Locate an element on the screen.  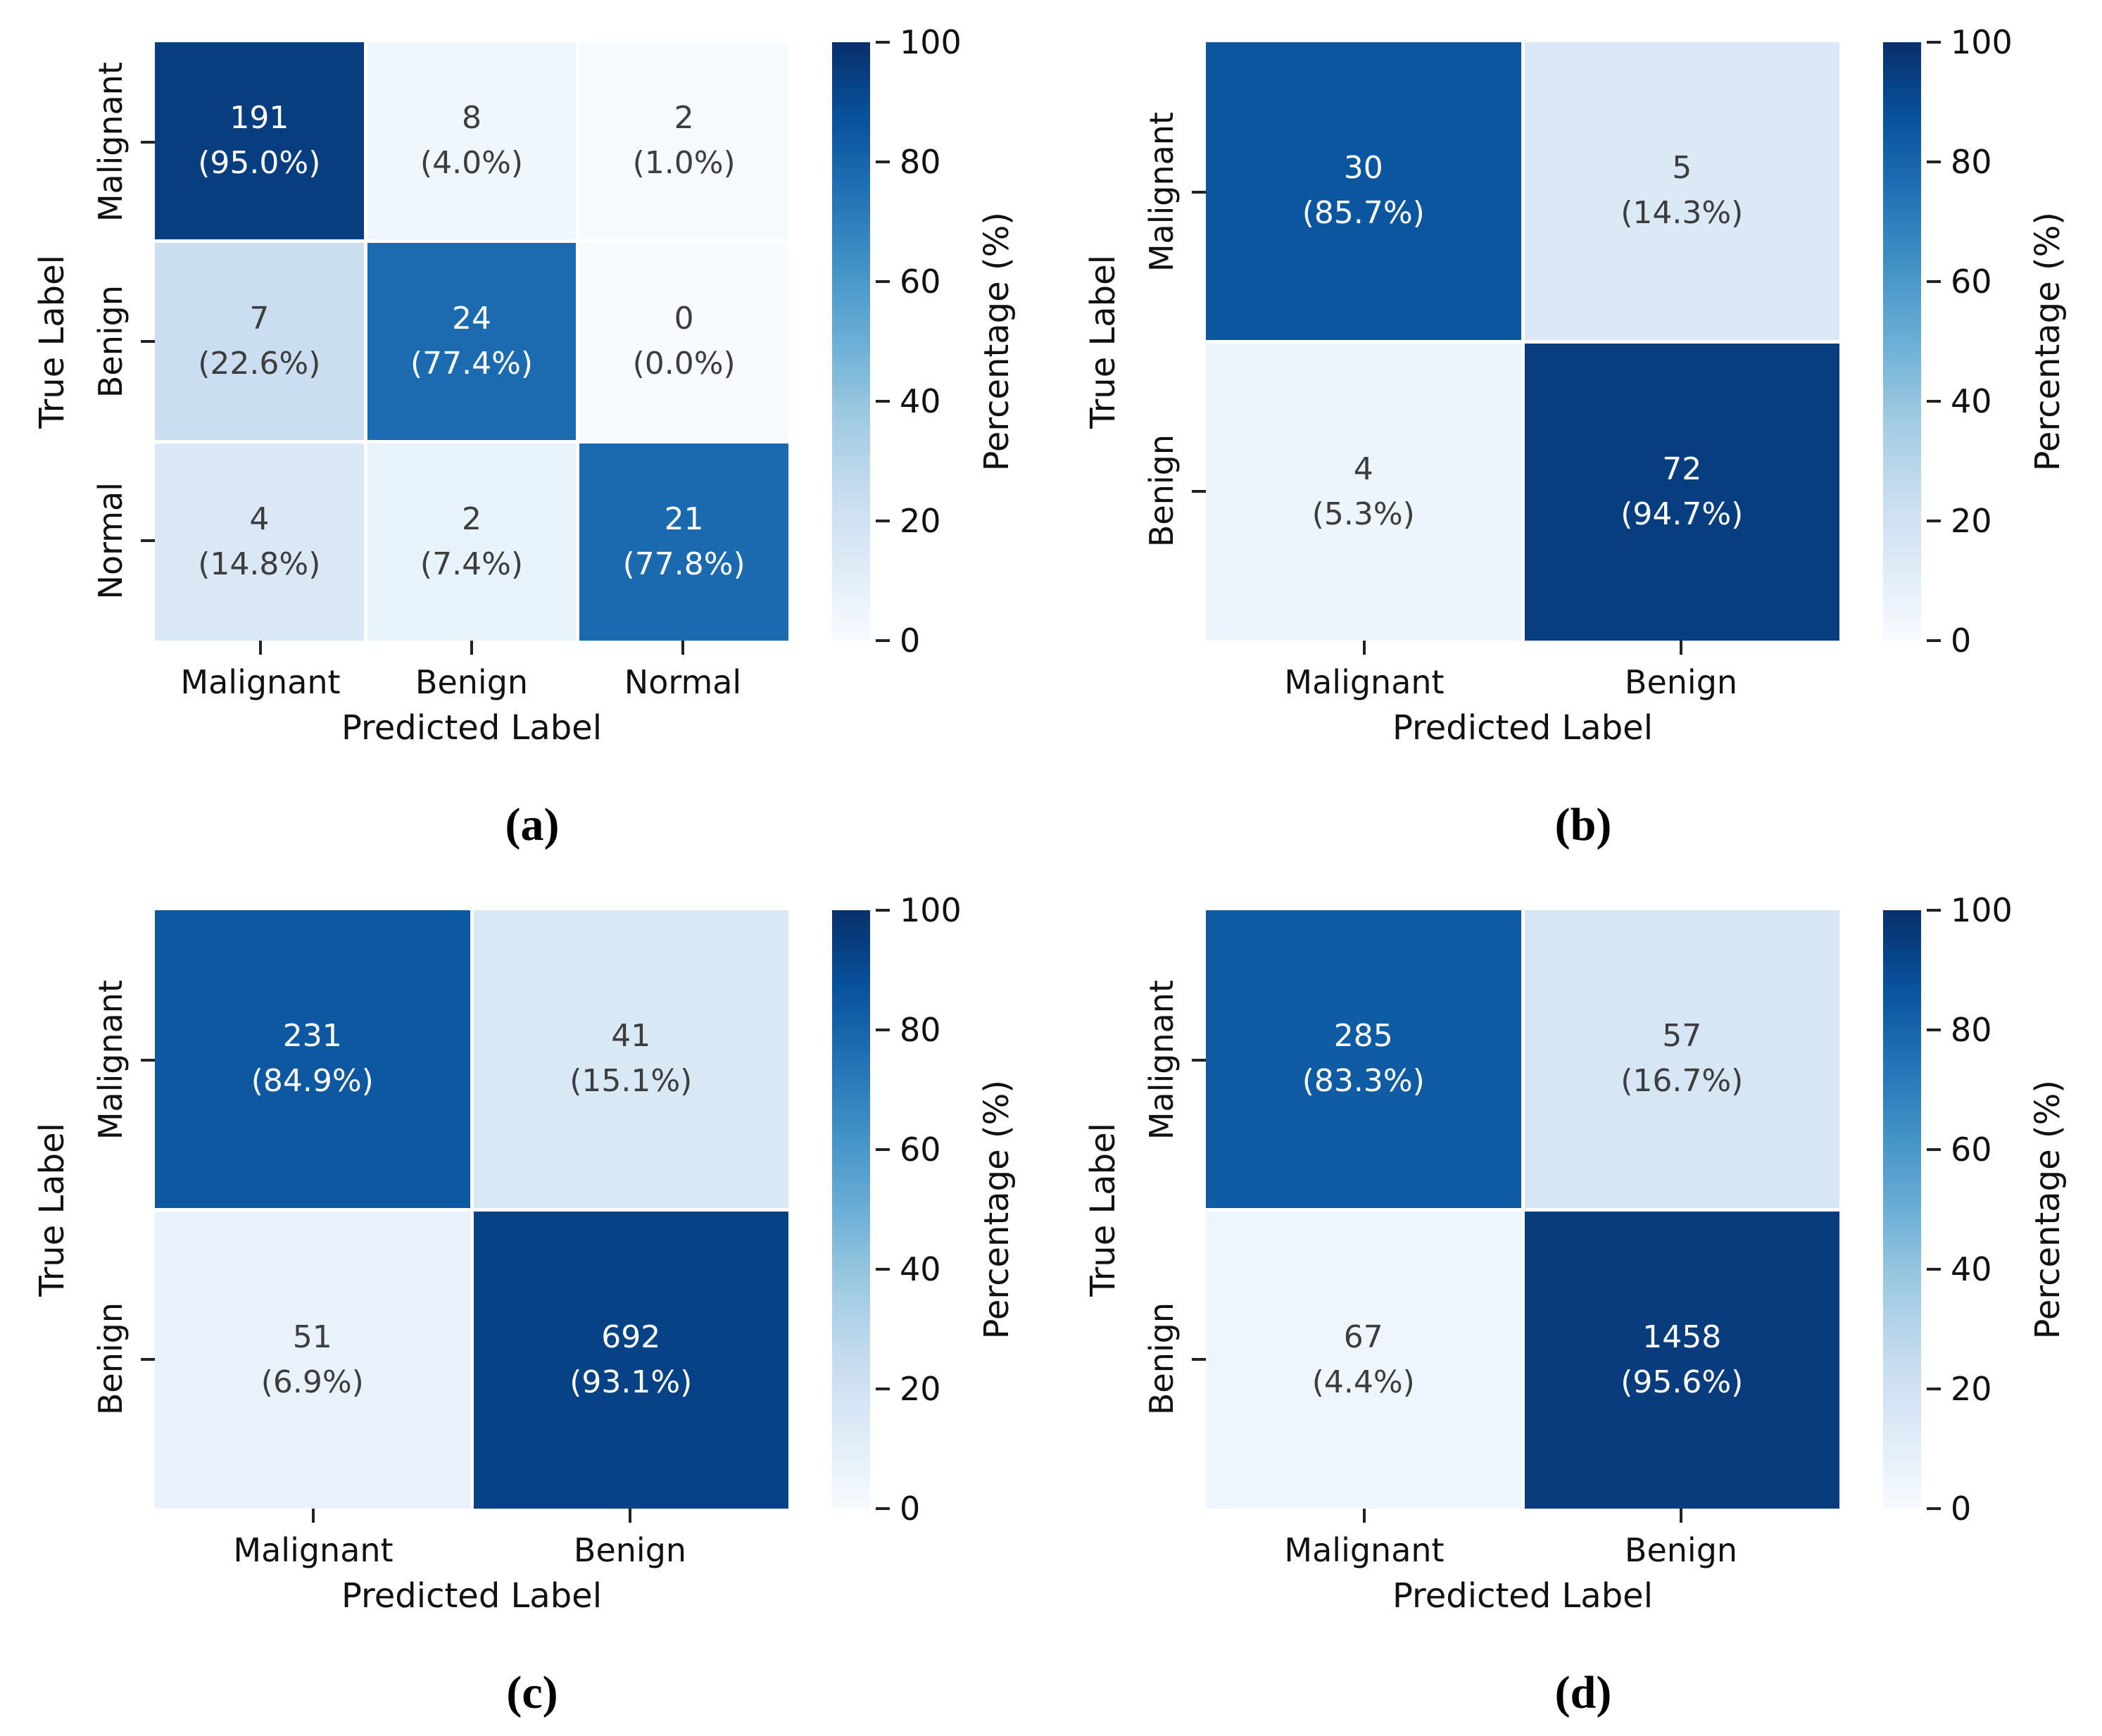
y-tick-labels: Malignant Benign is located at coordinates (1168, 341).